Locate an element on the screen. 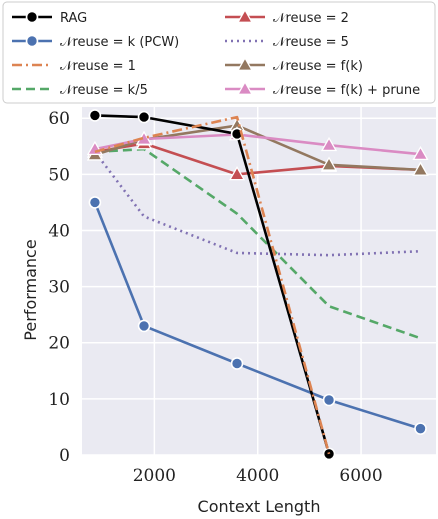  y-axis-label: Performance is located at coordinates (30, 289).